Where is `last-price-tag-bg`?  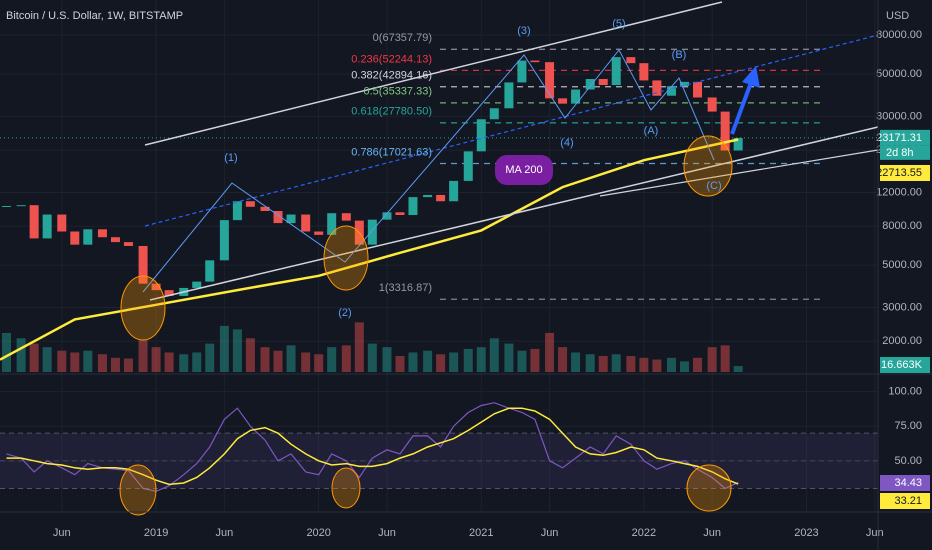 last-price-tag-bg is located at coordinates (905, 137).